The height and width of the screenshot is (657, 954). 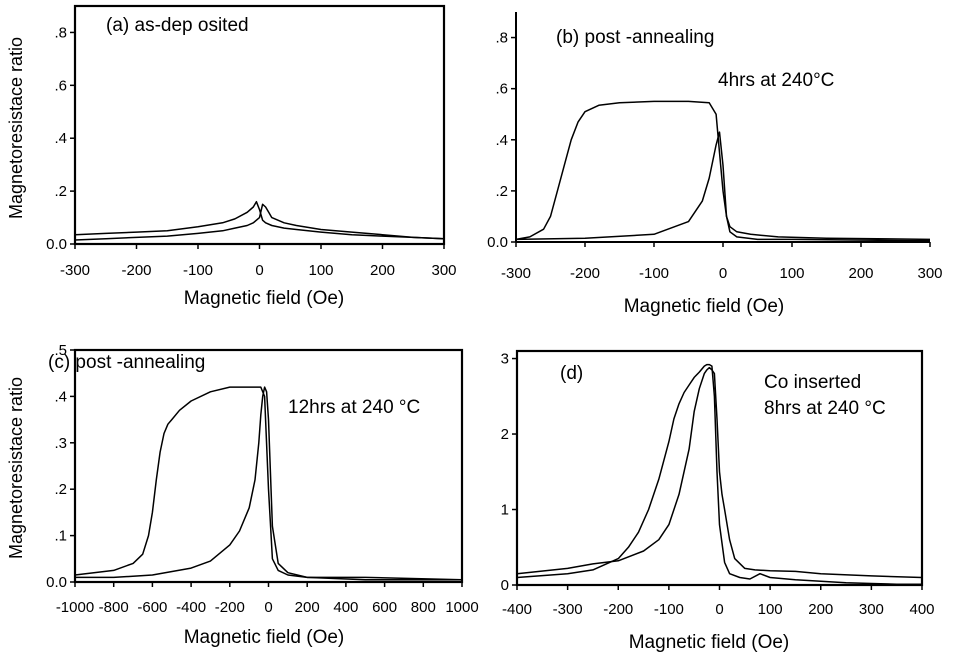 I want to click on panel-c-y-tick-label: .1, so click(x=60, y=536).